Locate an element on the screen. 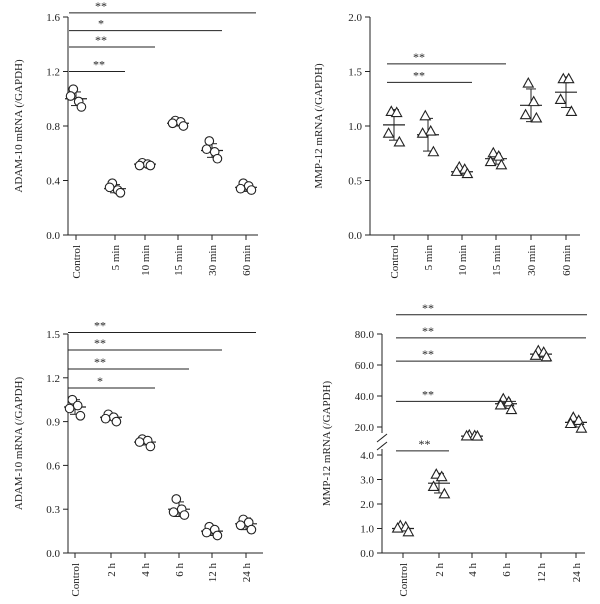  x-tick-label: 30 min is located at coordinates (213, 260).